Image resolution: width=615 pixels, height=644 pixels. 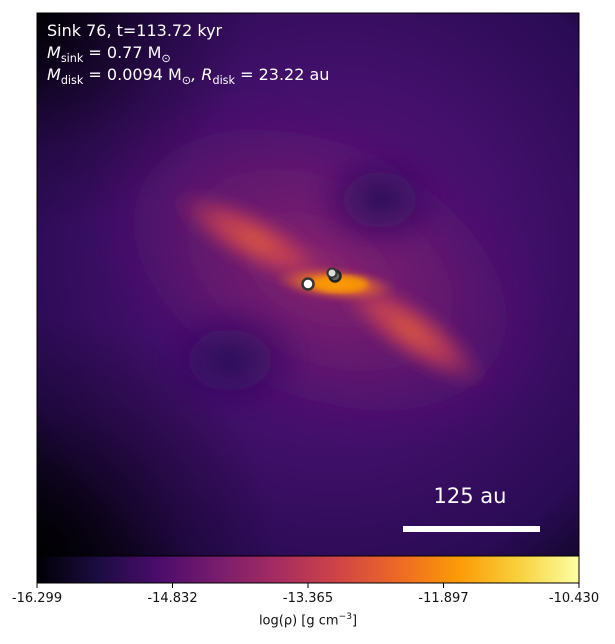 I want to click on sink-time-label: Sink 76, t=113.72 kyr, so click(x=135, y=30).